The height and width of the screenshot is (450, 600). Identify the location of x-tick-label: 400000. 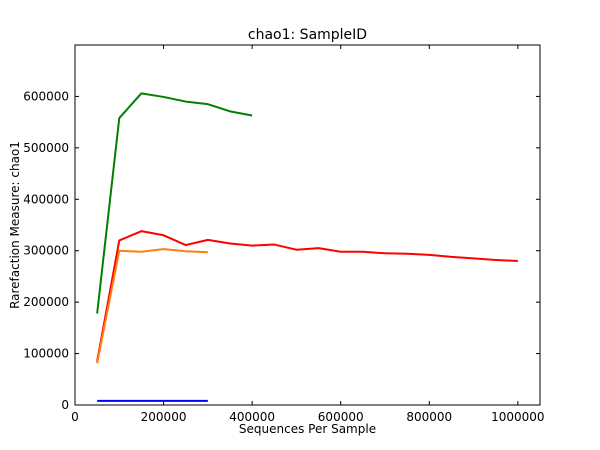
(252, 417).